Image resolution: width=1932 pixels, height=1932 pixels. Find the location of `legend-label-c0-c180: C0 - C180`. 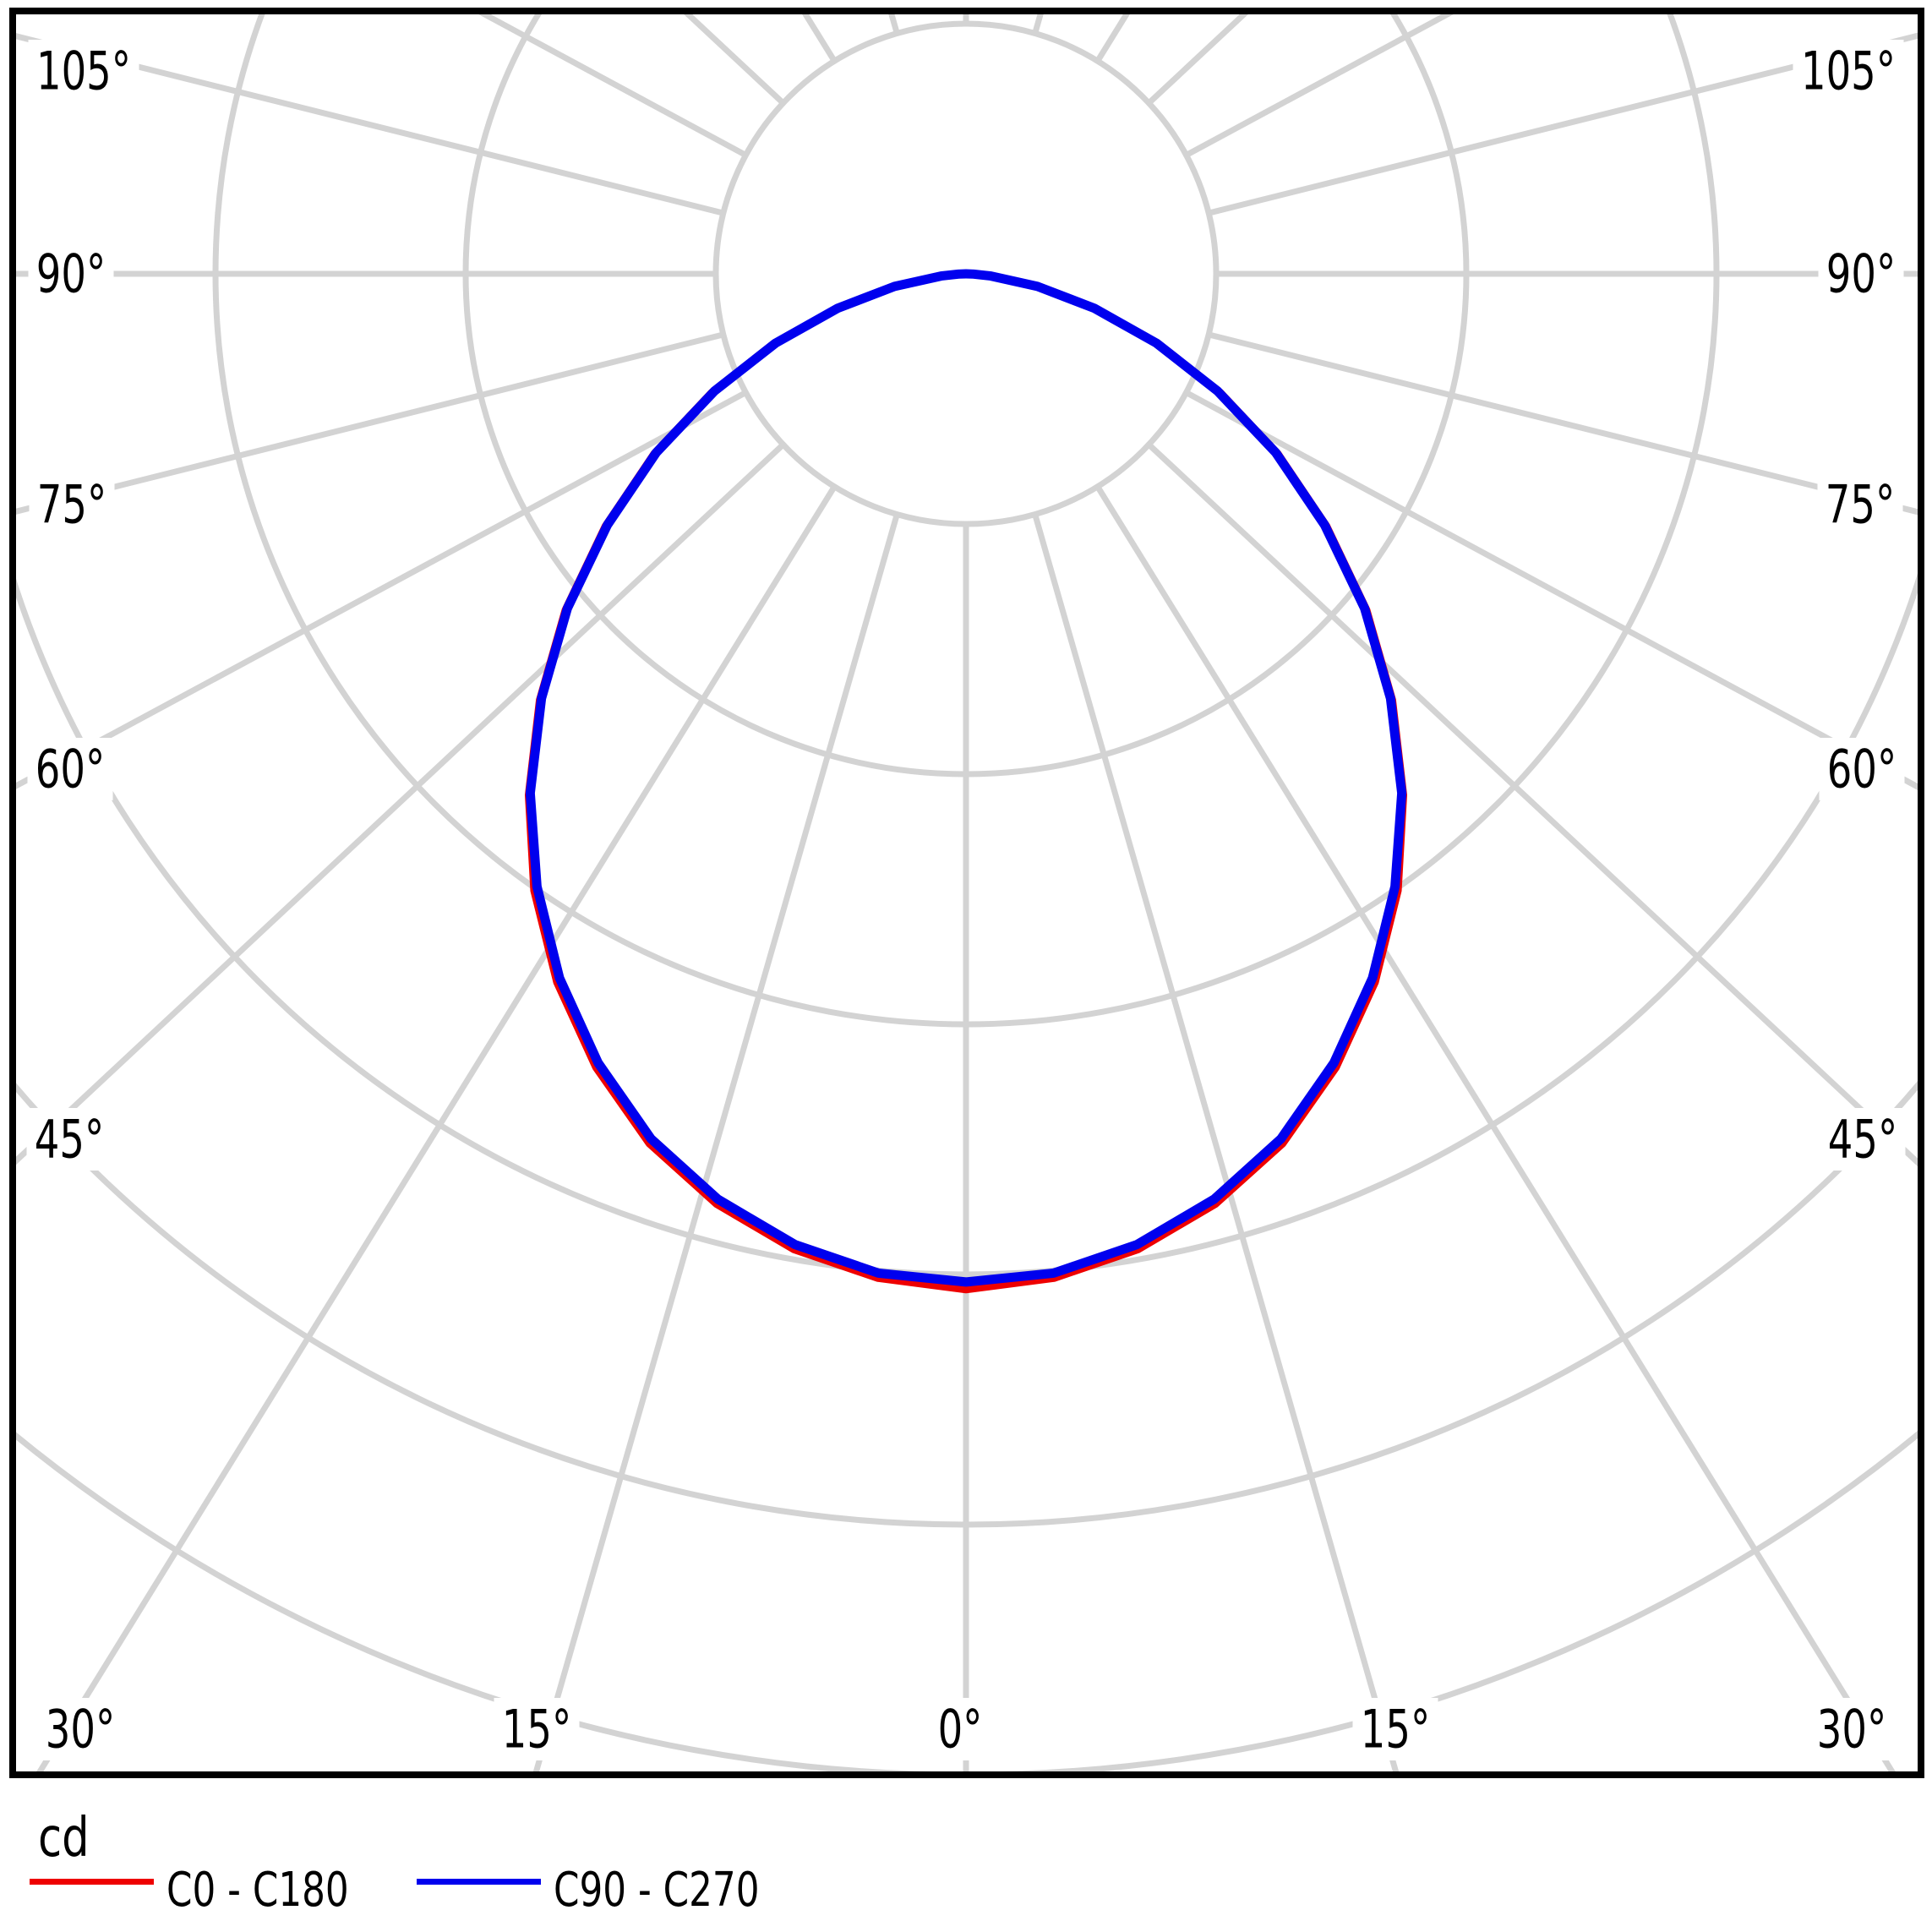

legend-label-c0-c180: C0 - C180 is located at coordinates (257, 1890).